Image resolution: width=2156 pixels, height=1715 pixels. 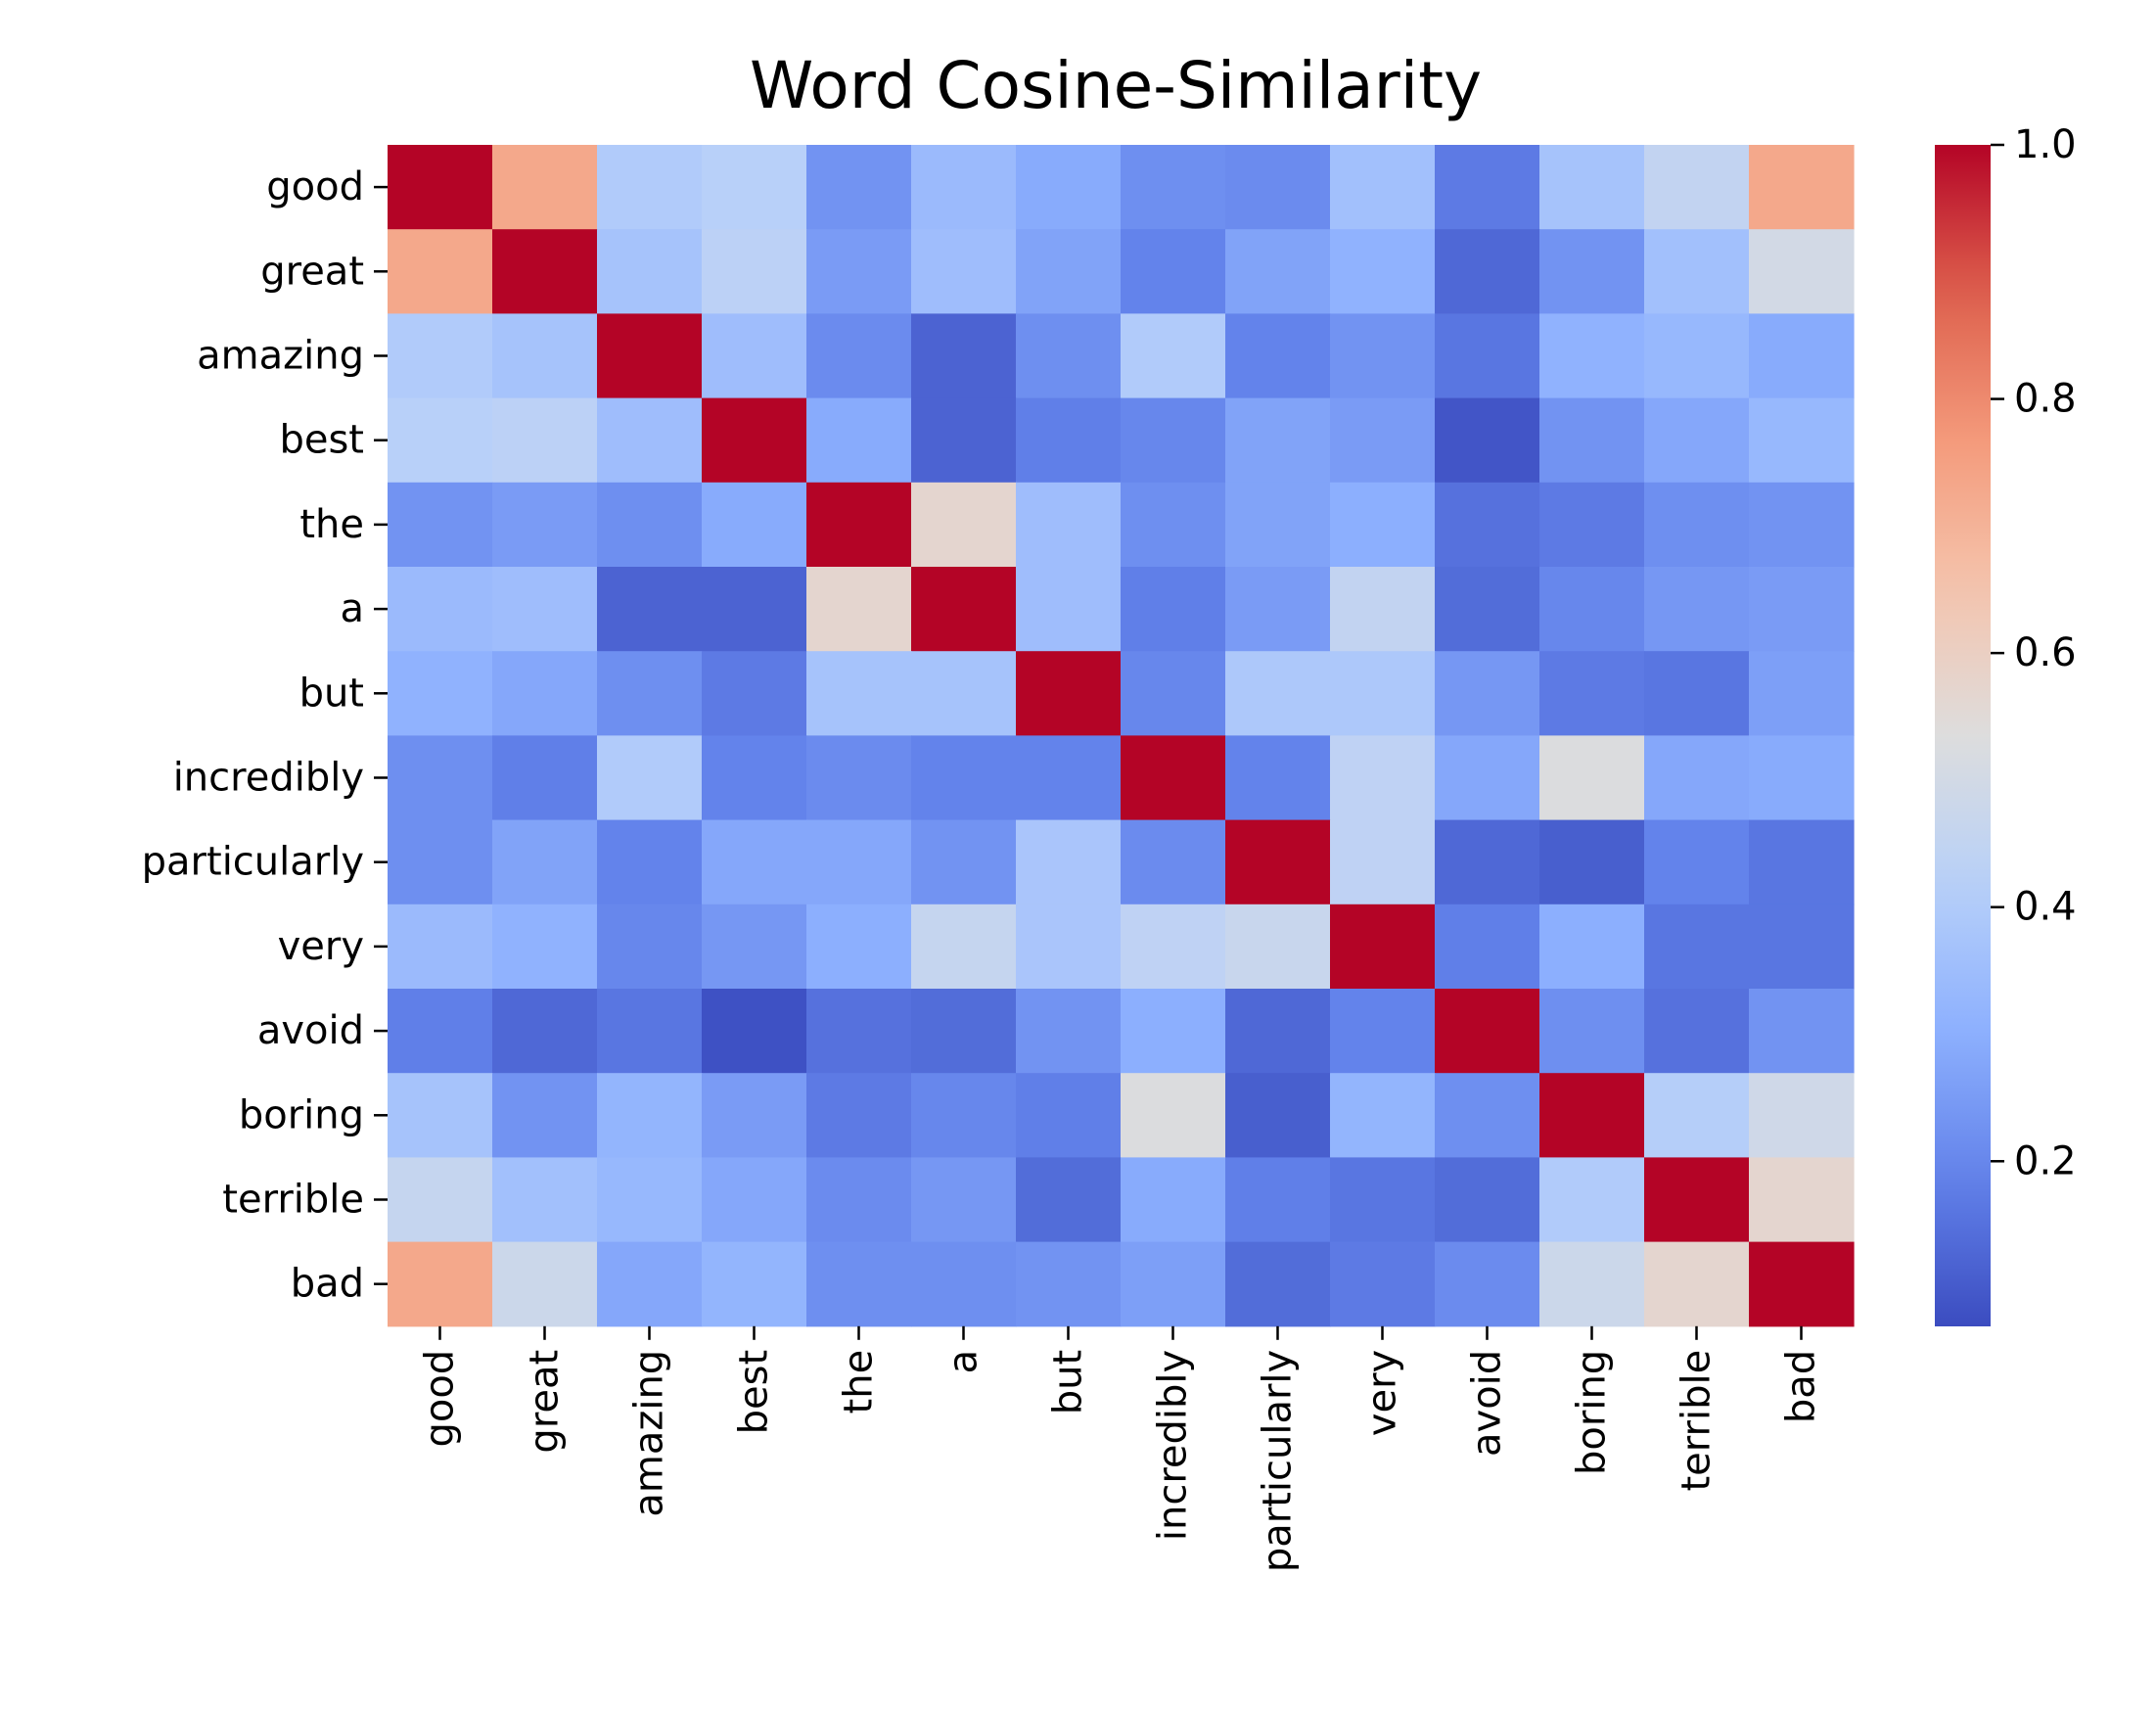 What do you see at coordinates (545, 271) in the screenshot?
I see `heatmap-cell-great-great` at bounding box center [545, 271].